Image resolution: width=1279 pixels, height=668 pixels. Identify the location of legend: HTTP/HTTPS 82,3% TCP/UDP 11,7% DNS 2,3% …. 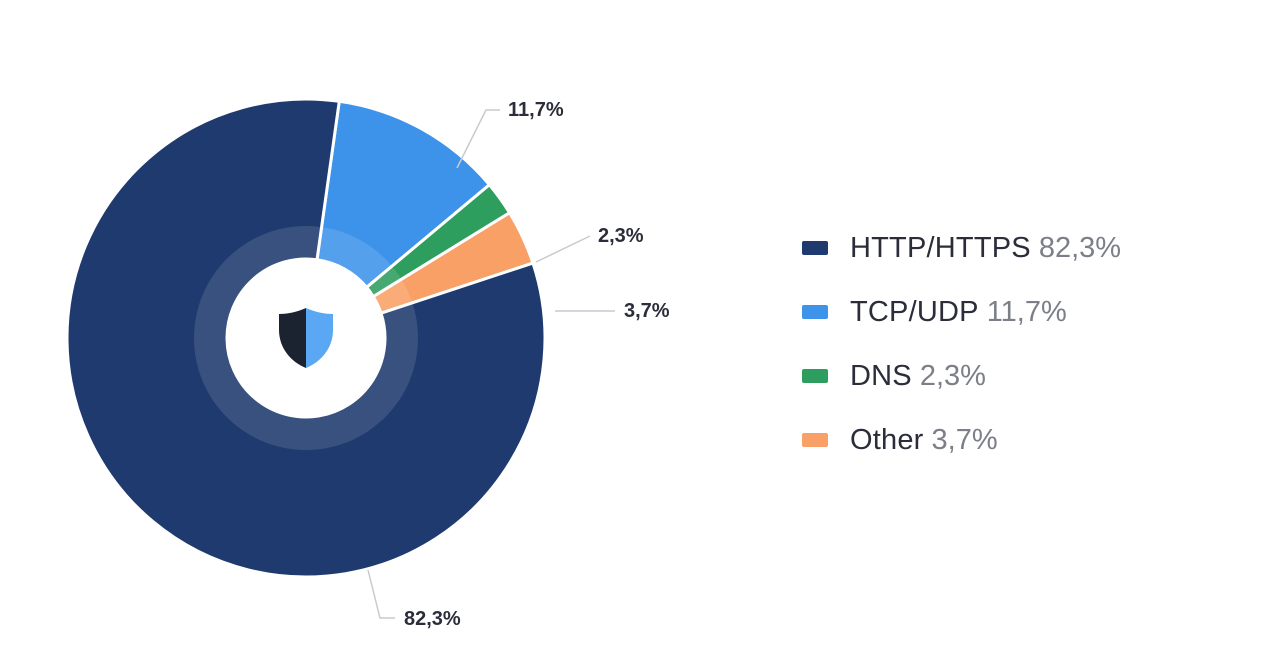
(961, 344).